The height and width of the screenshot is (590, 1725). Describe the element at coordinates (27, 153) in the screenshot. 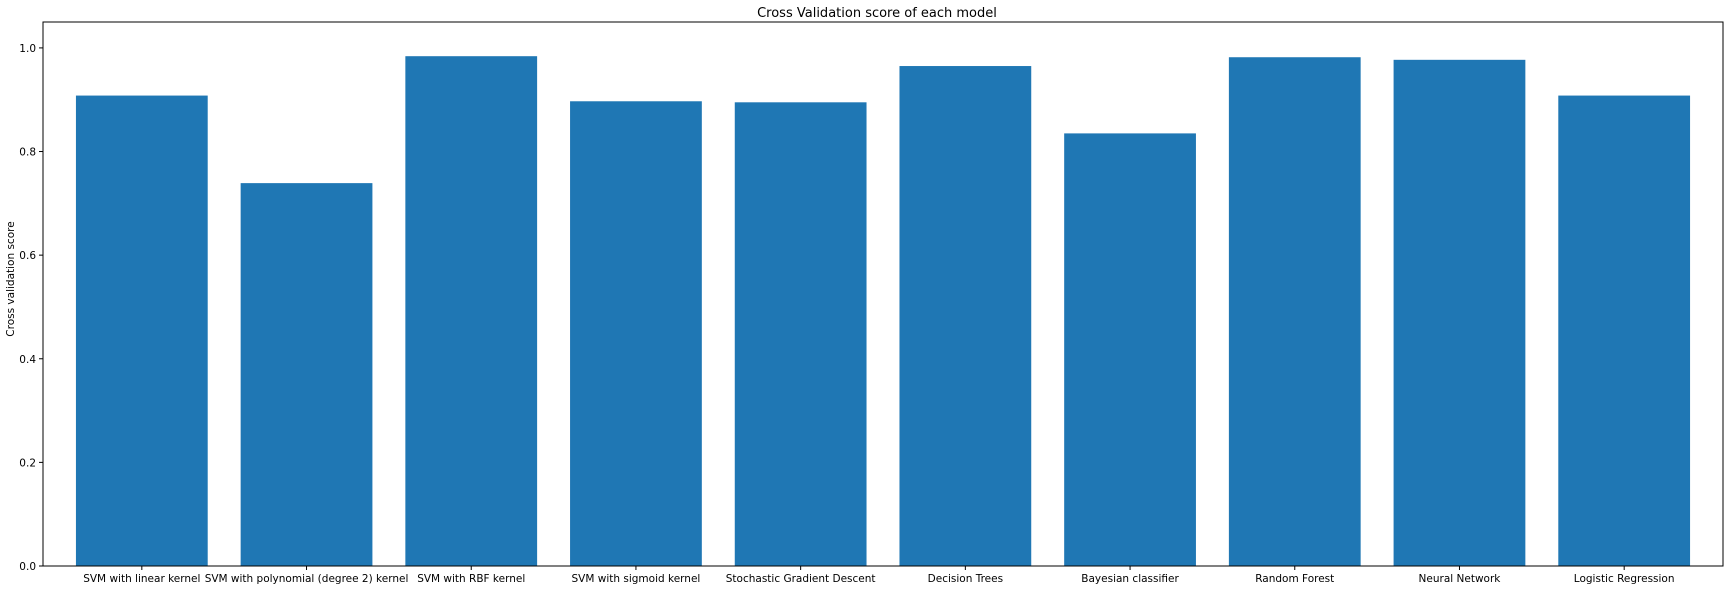

I see `y-tick-label: 0.8` at that location.